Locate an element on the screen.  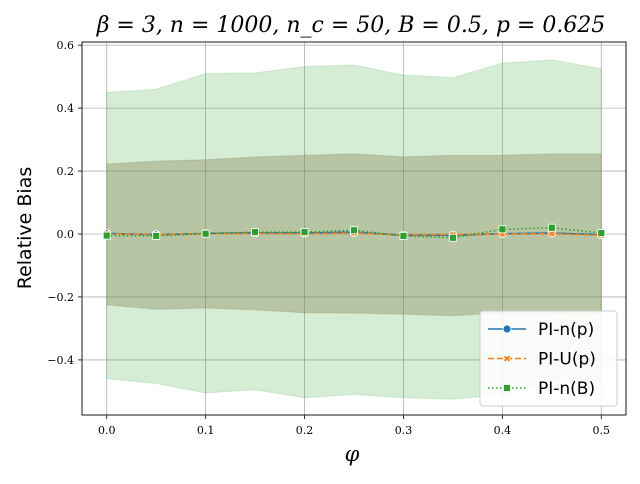
legend-label-1: PI-n(p) is located at coordinates (566, 330).